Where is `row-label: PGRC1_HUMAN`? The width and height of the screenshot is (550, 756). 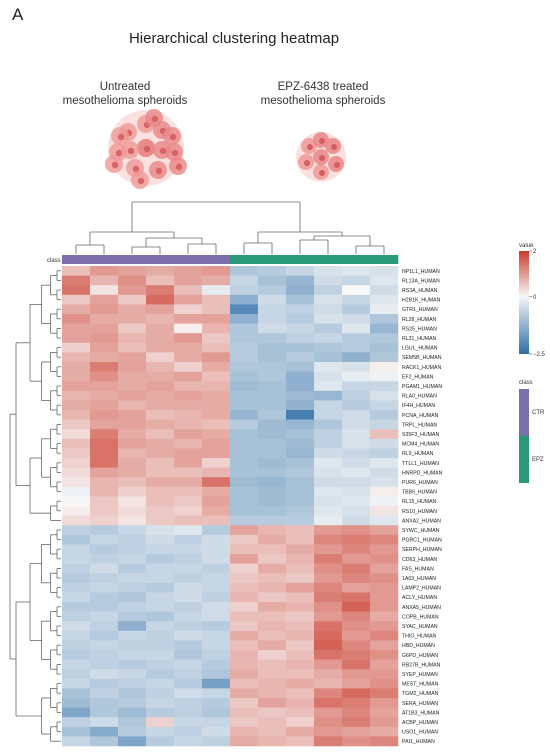 row-label: PGRC1_HUMAN is located at coordinates (422, 541).